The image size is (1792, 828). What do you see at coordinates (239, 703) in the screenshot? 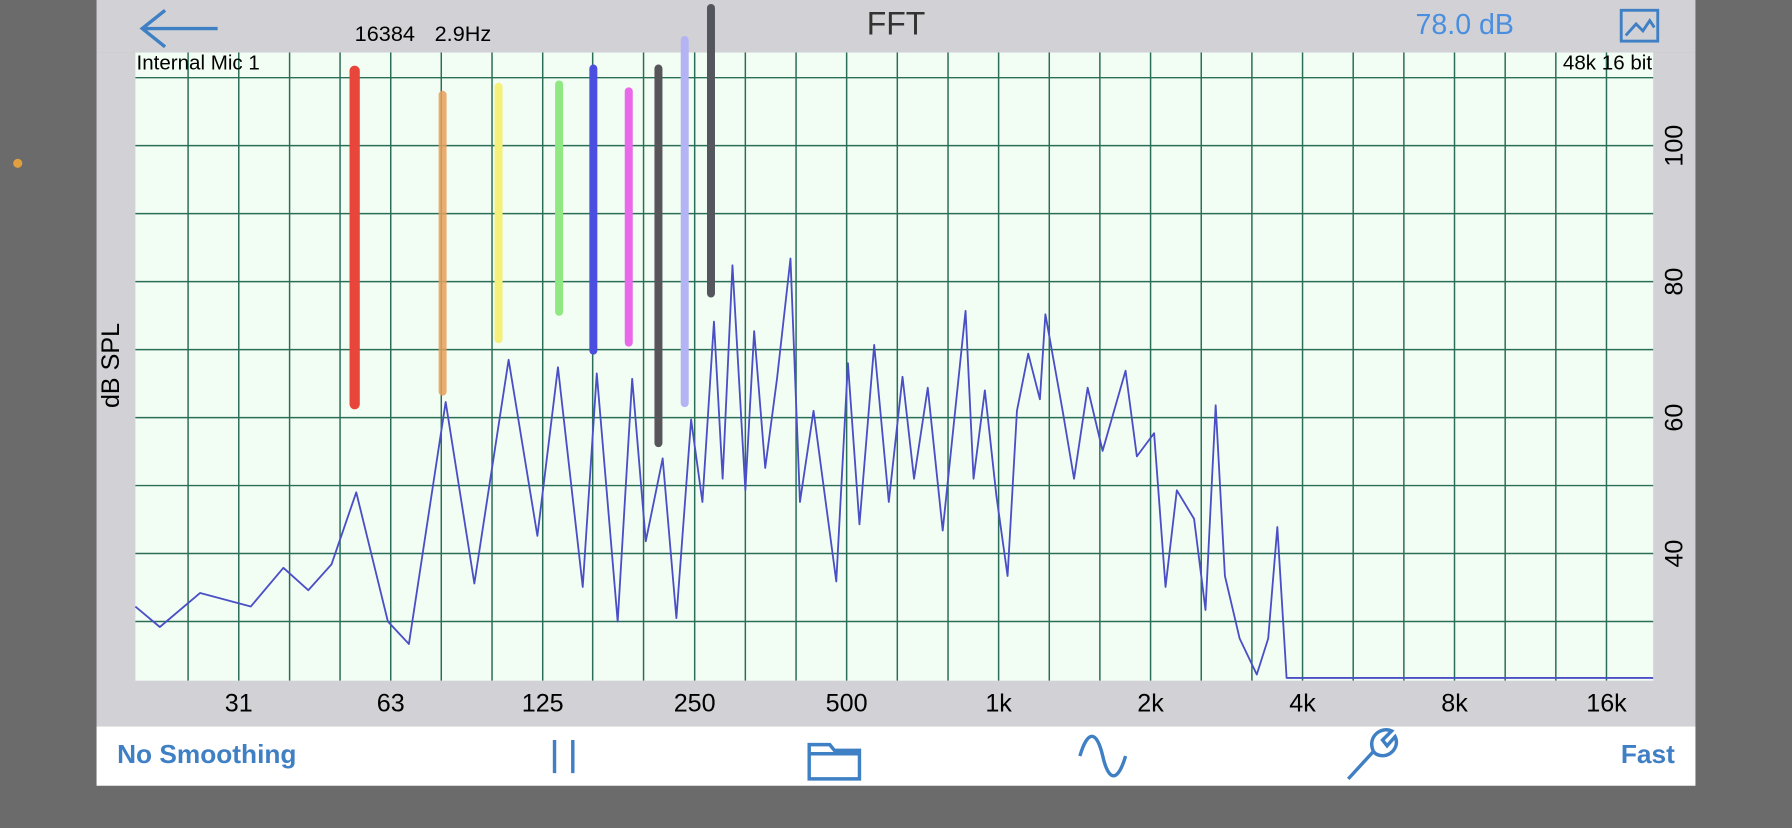
I see `x-tick-label: 31` at bounding box center [239, 703].